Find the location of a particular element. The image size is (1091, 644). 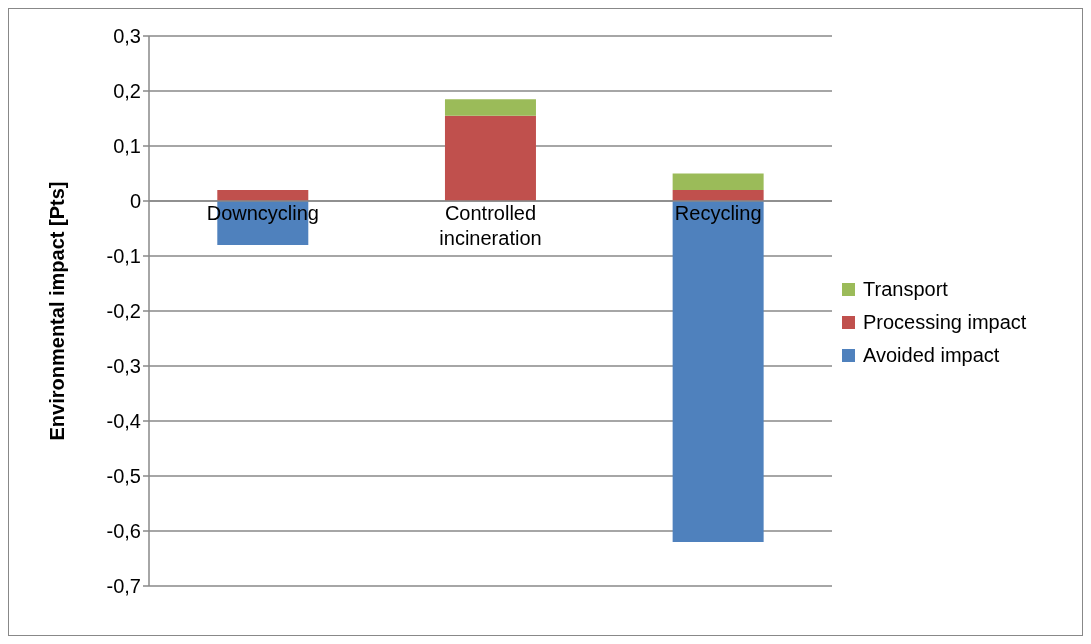

y-tick-label: 0,3 is located at coordinates (127, 36).